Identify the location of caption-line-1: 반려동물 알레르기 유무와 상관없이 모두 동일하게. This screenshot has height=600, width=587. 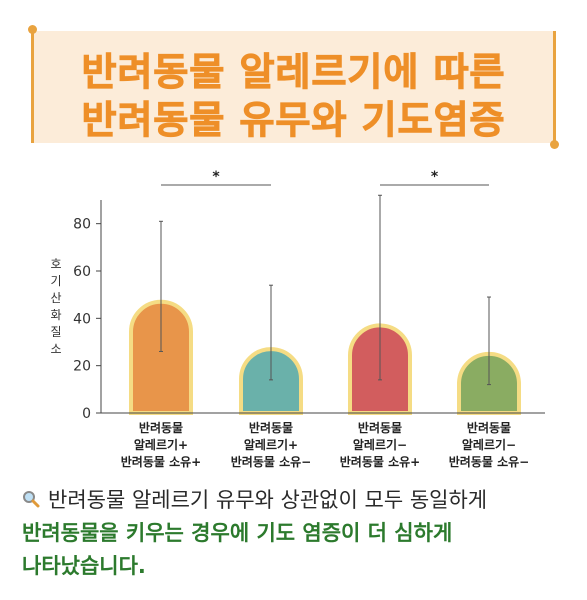
(292, 500).